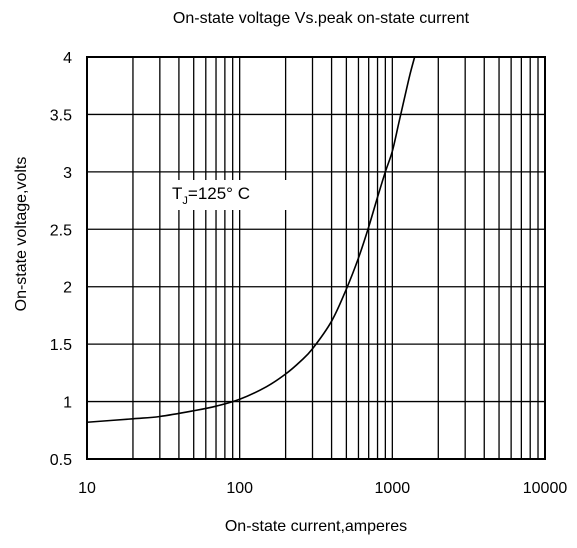 This screenshot has height=548, width=577. Describe the element at coordinates (61, 460) in the screenshot. I see `y-tick-label: 0.5` at that location.